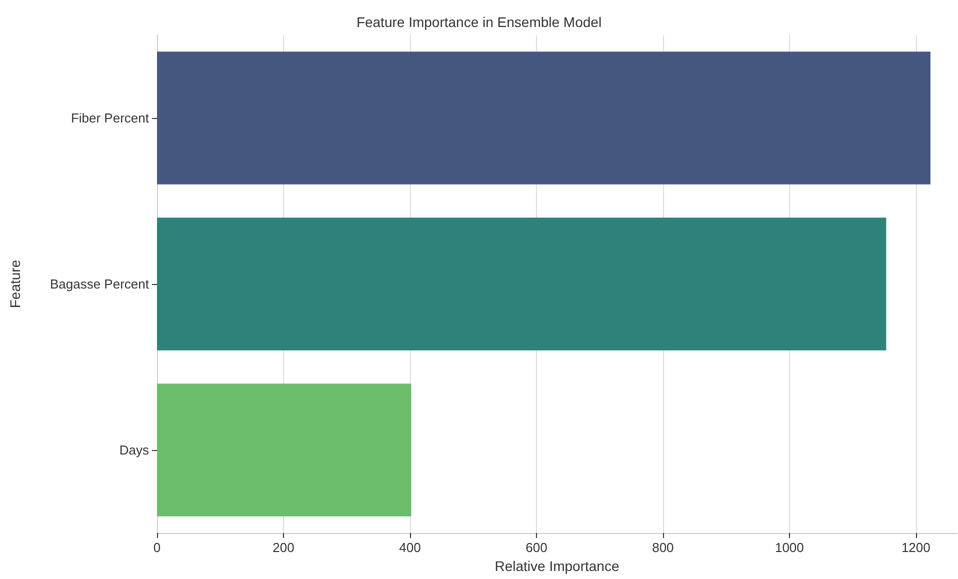 The width and height of the screenshot is (958, 579). Describe the element at coordinates (915, 547) in the screenshot. I see `x-tick-label: 1200` at that location.